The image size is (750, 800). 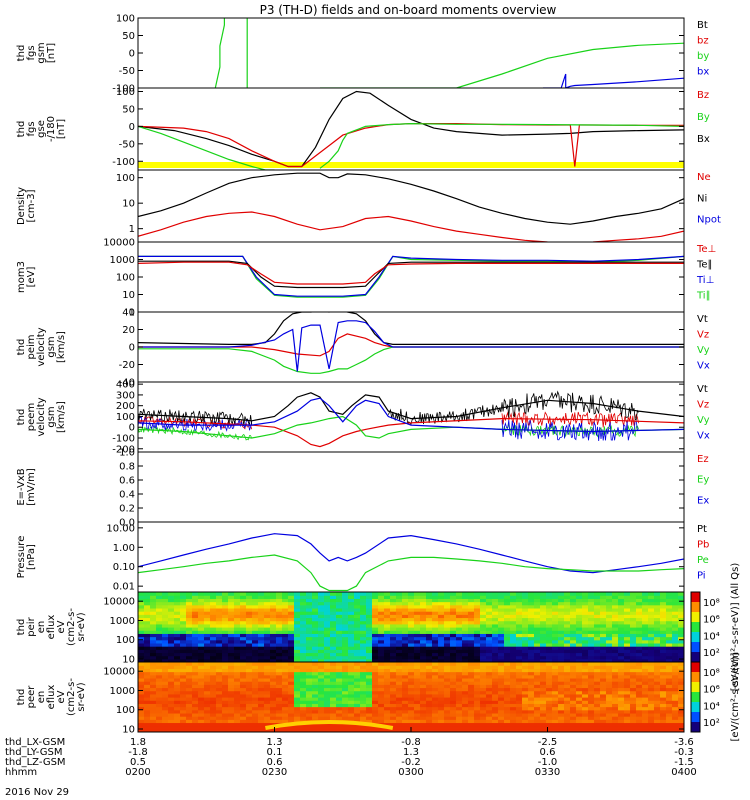 What do you see at coordinates (411, 415) in the screenshot?
I see `series-peem-Vx` at bounding box center [411, 415].